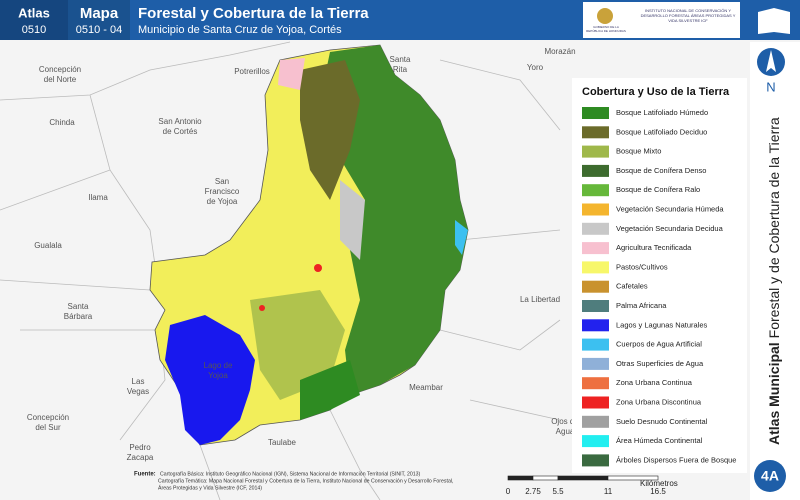 The image size is (800, 500). Describe the element at coordinates (99, 30) in the screenshot. I see `map-code: 0510 - 04` at that location.